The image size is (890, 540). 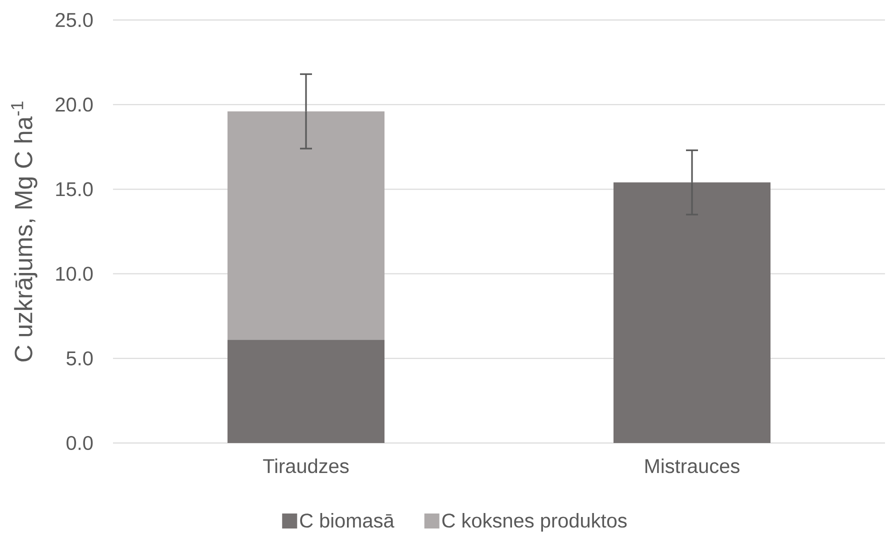 What do you see at coordinates (74, 273) in the screenshot?
I see `y-tick-label: 10.0` at bounding box center [74, 273].